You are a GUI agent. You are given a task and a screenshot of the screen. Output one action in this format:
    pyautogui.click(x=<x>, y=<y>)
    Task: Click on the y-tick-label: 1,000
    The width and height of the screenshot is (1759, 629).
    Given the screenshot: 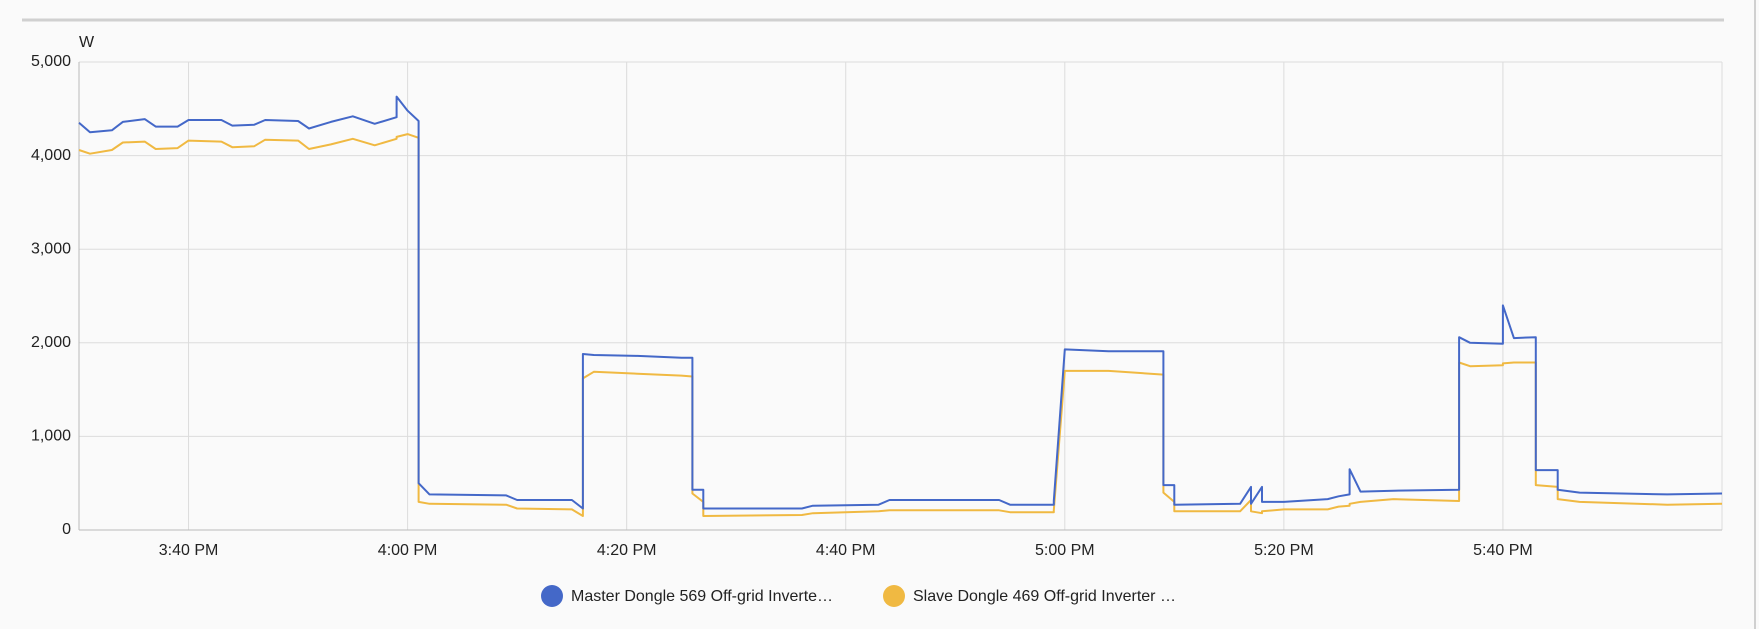 What is the action you would take?
    pyautogui.click(x=51, y=436)
    